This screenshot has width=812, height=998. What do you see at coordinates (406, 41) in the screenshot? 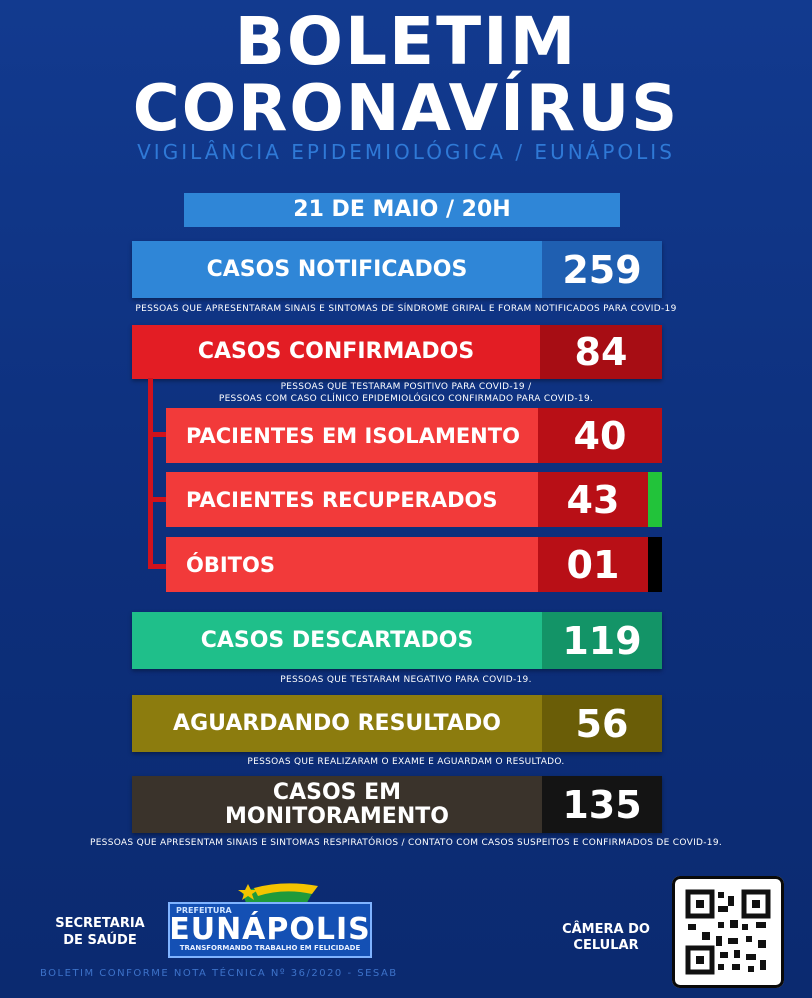
I see `title-line1: BOLETIM` at bounding box center [406, 41].